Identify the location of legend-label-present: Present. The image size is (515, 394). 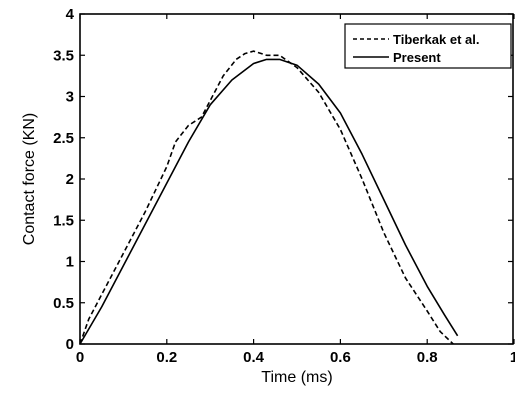
(417, 57).